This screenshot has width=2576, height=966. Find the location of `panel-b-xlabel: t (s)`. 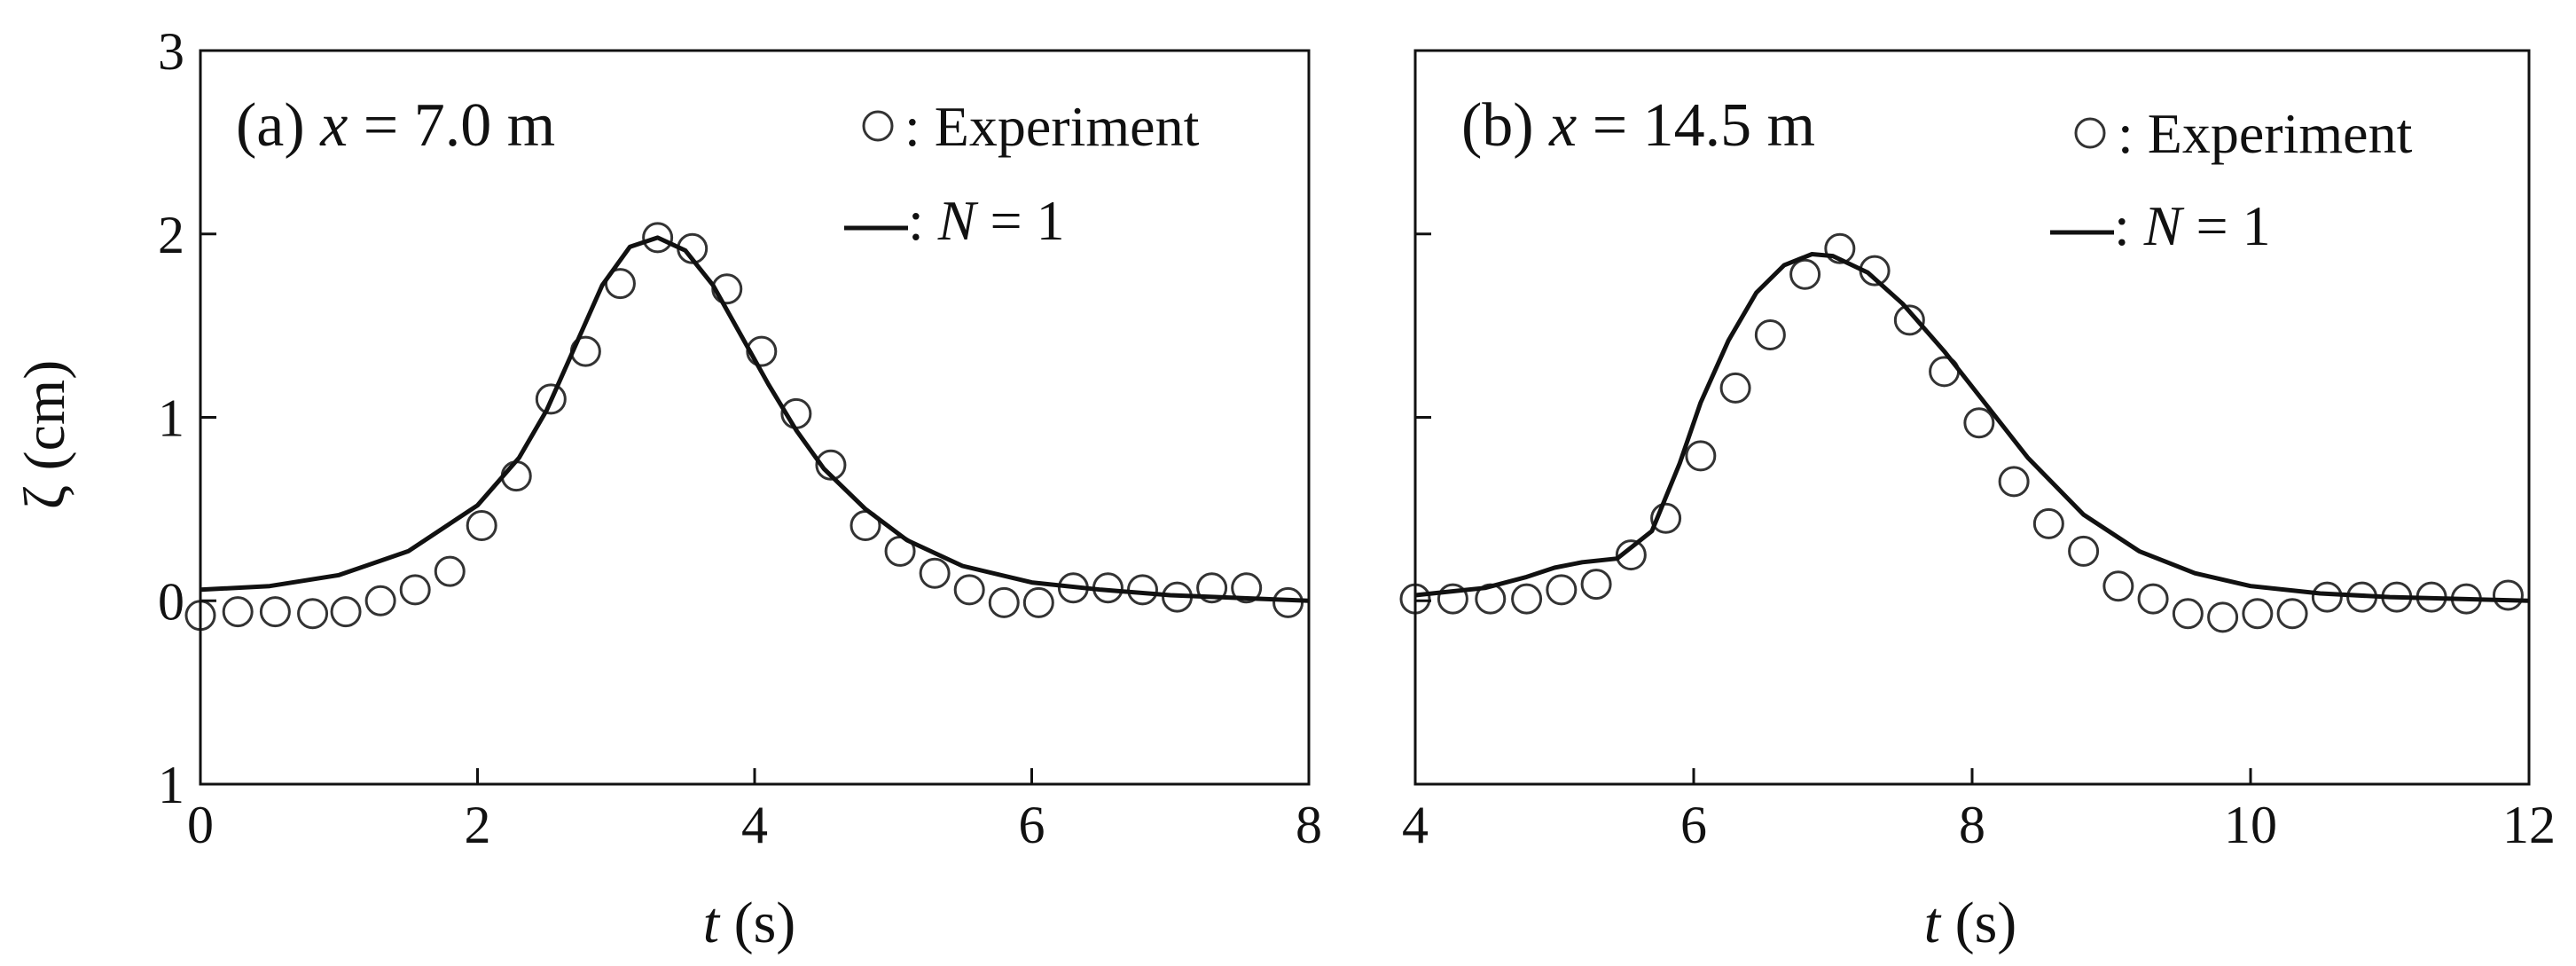

panel-b-xlabel: t (s) is located at coordinates (1970, 923).